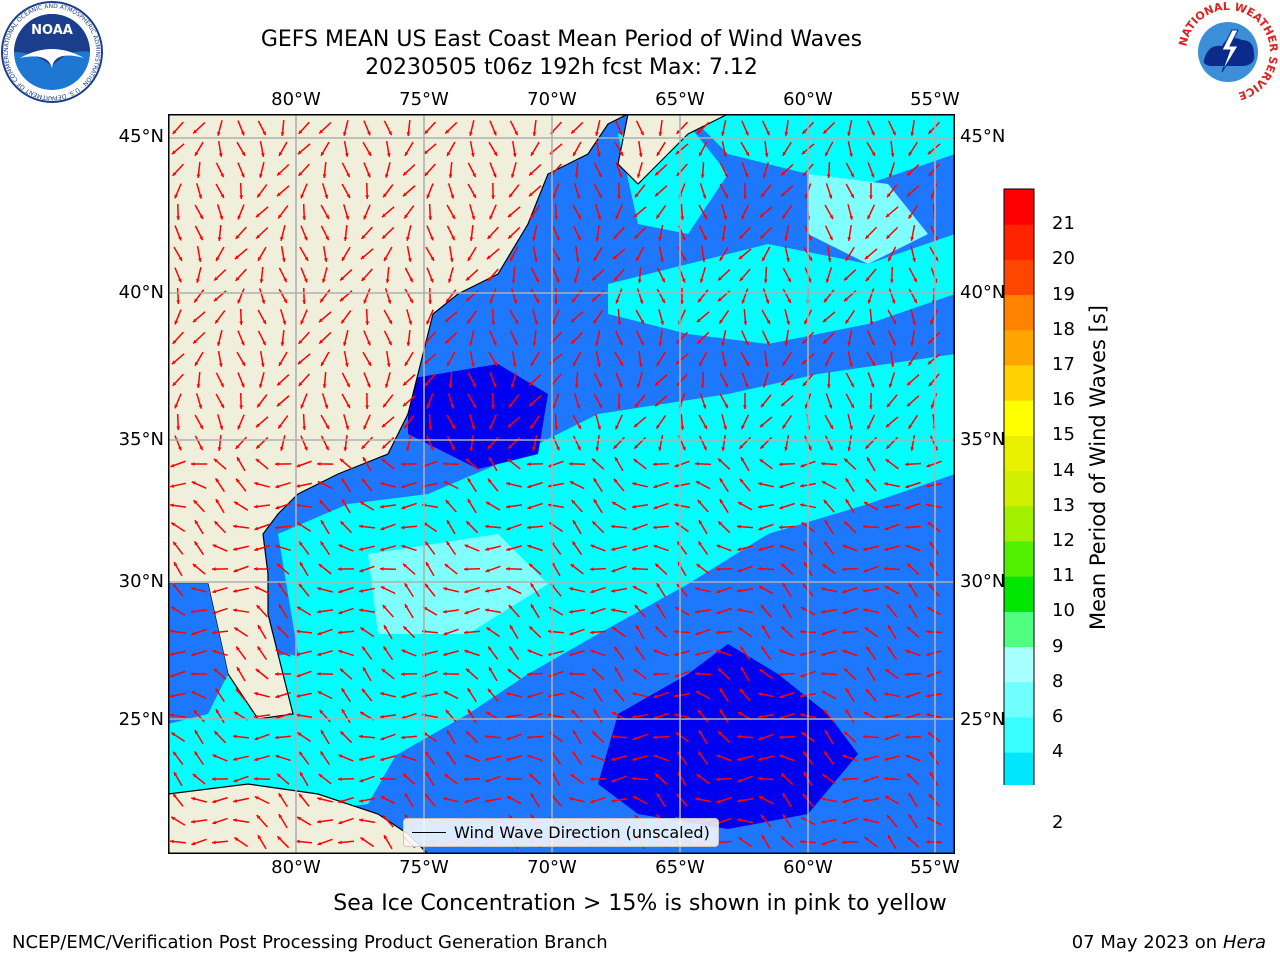 The width and height of the screenshot is (1280, 960). Describe the element at coordinates (1019, 735) in the screenshot. I see `colorbar-segment` at that location.